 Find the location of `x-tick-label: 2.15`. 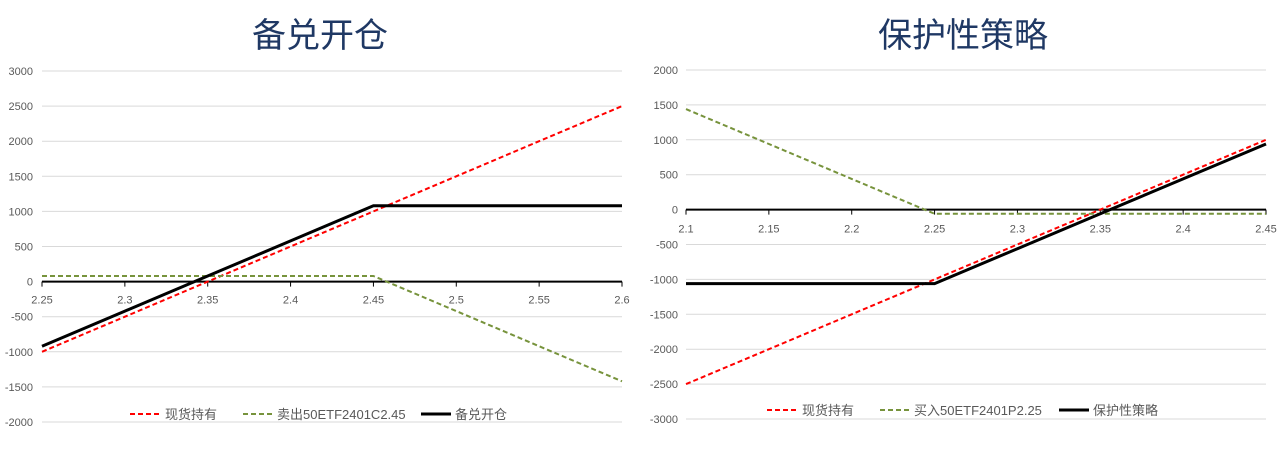

x-tick-label: 2.15 is located at coordinates (768, 230).